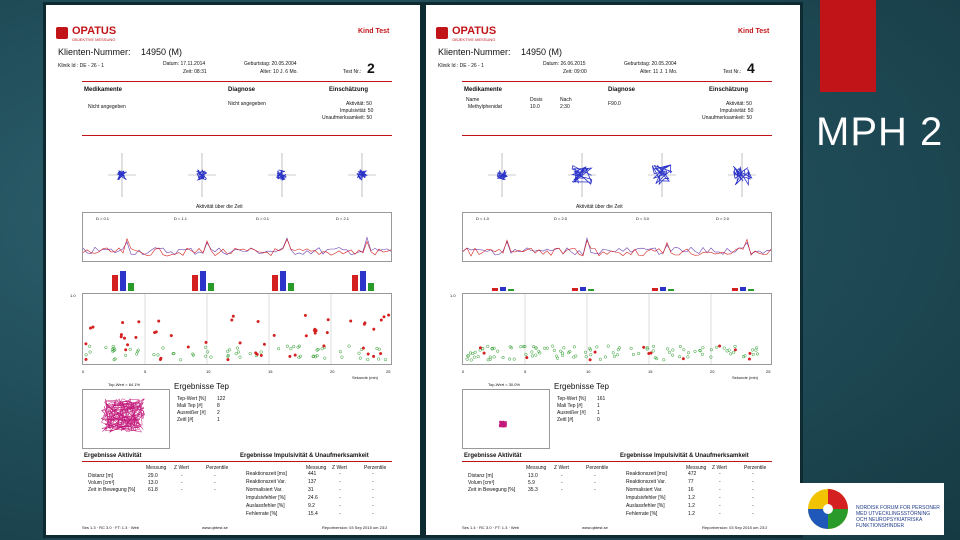 The width and height of the screenshot is (960, 540). What do you see at coordinates (373, 482) in the screenshot?
I see `imp-row-2-p: -` at bounding box center [373, 482].